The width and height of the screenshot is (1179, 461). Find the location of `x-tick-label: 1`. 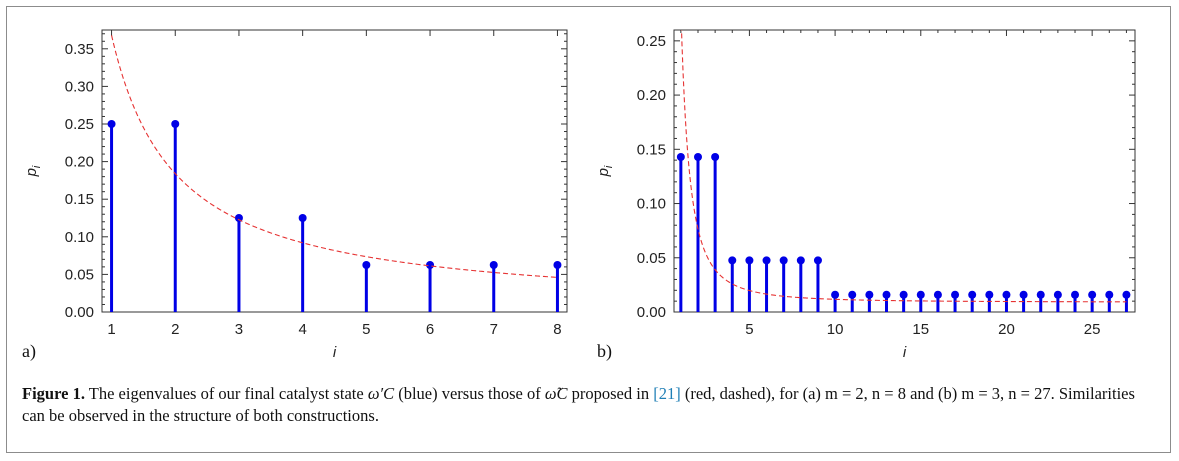

x-tick-label: 1 is located at coordinates (111, 329).